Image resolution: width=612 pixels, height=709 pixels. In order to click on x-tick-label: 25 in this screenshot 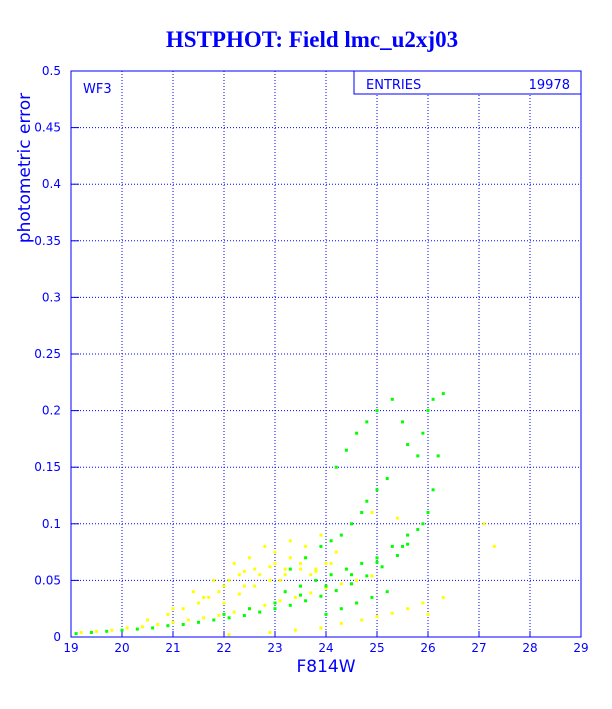, I will do `click(376, 648)`.